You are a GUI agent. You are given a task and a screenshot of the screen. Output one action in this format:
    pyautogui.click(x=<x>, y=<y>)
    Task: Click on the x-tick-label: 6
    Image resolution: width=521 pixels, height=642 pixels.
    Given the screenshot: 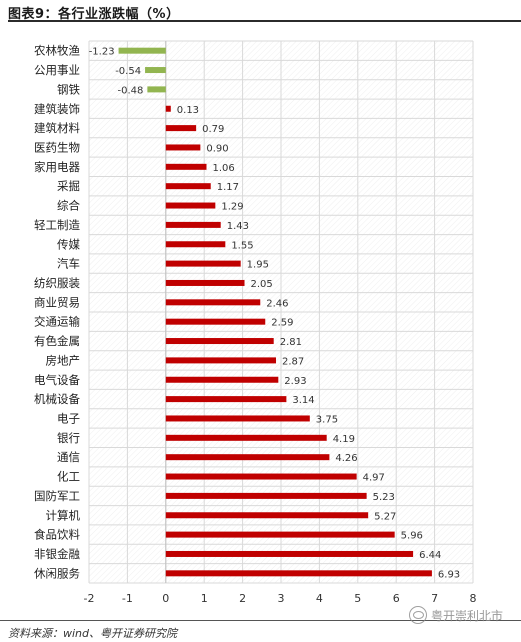 What is the action you would take?
    pyautogui.click(x=396, y=598)
    